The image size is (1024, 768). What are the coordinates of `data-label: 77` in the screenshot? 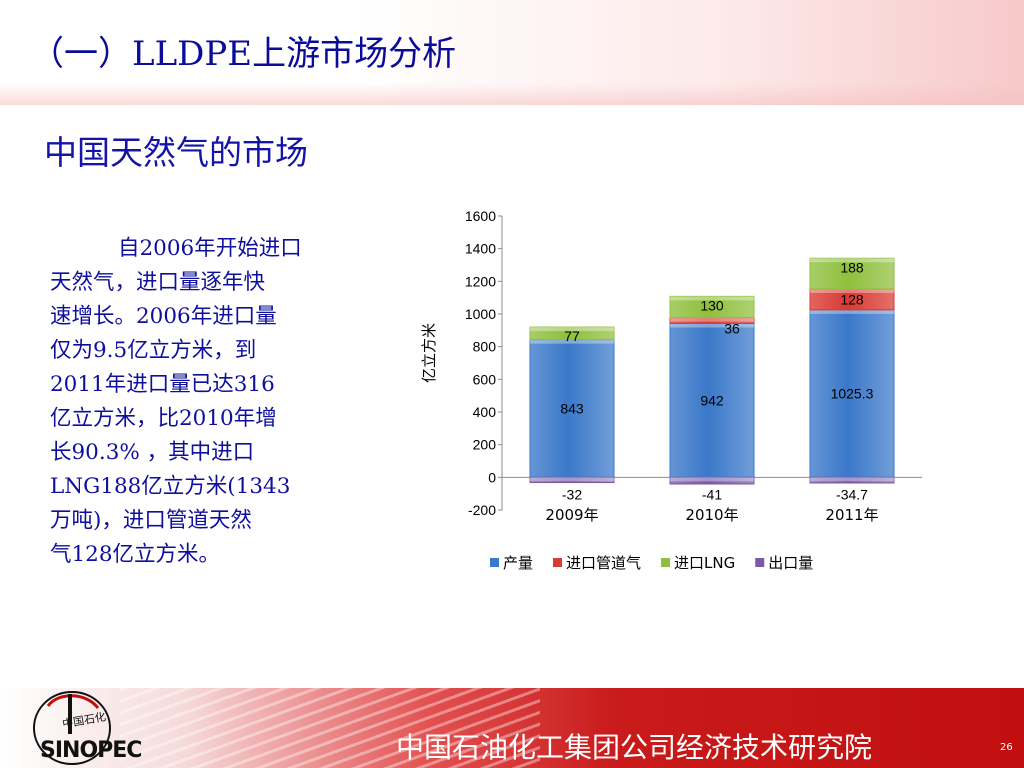 It's located at (572, 336).